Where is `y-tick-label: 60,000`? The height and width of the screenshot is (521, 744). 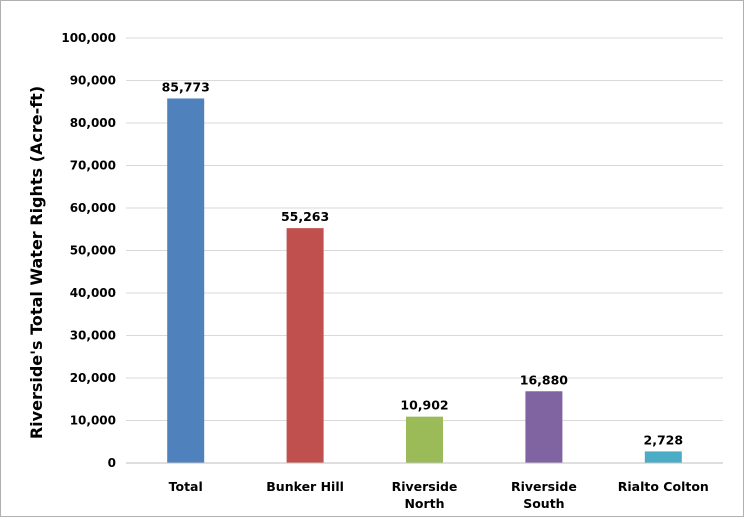 y-tick-label: 60,000 is located at coordinates (93, 208).